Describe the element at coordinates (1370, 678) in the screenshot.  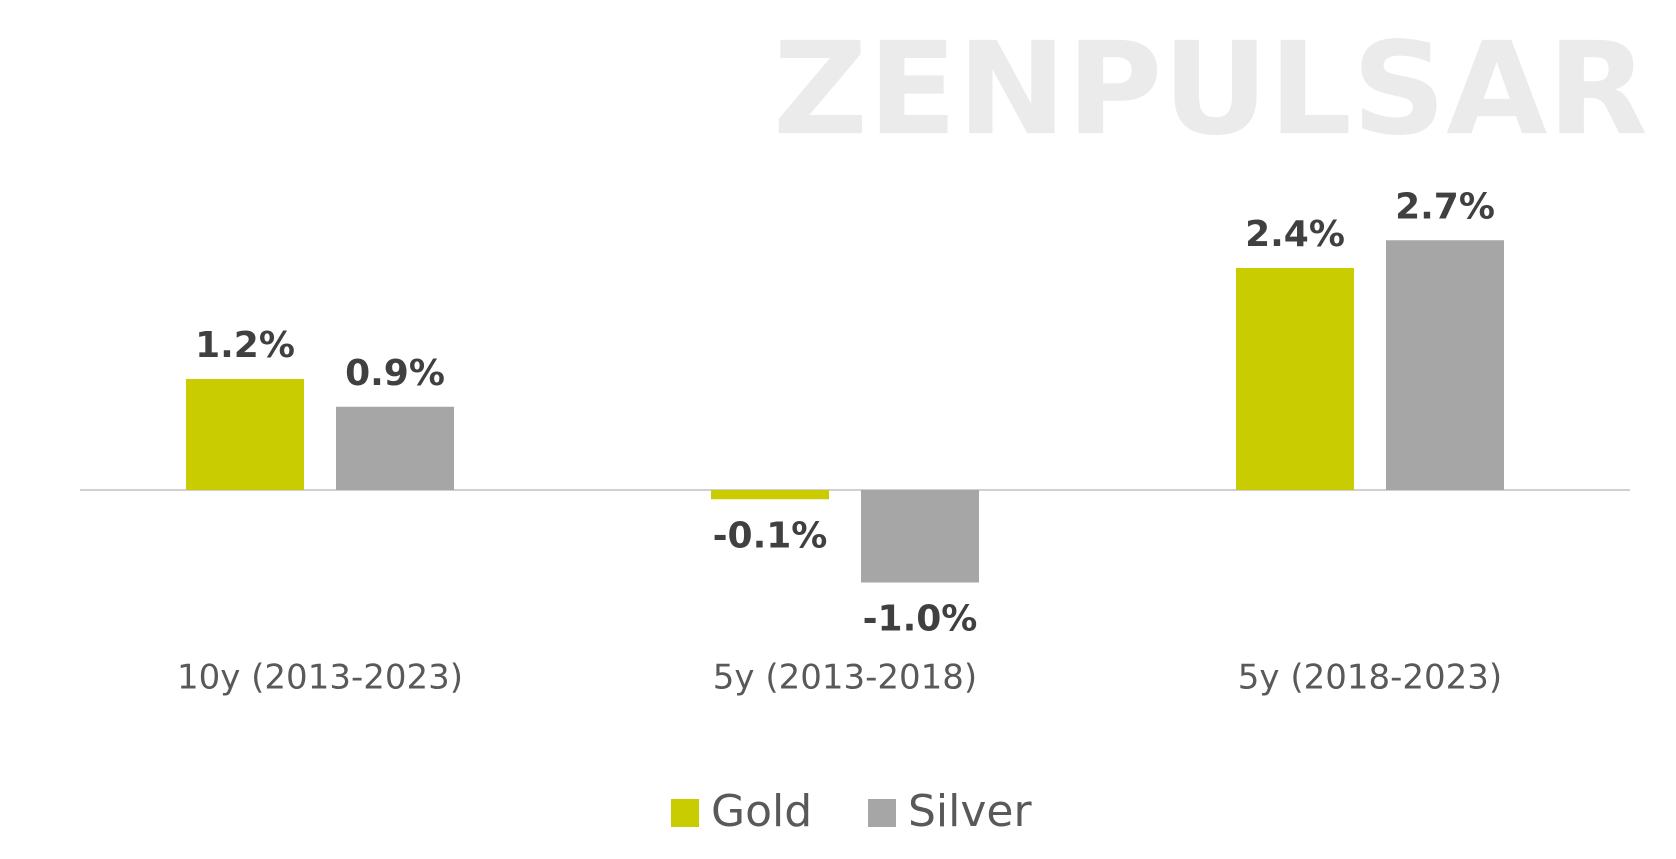
I see `x-tick-label: 5y (2018-2023)` at that location.